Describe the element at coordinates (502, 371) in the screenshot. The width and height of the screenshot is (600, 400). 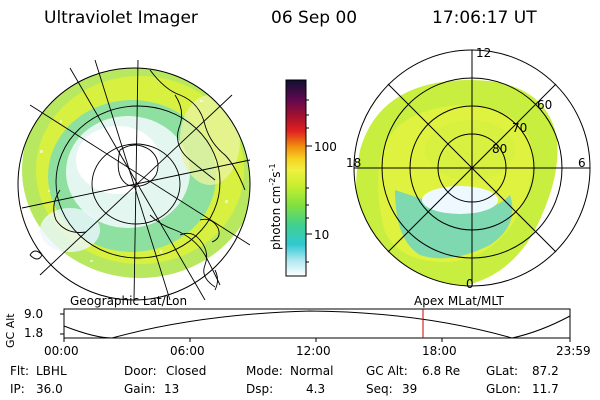
I see `glat-label: GLat:` at that location.